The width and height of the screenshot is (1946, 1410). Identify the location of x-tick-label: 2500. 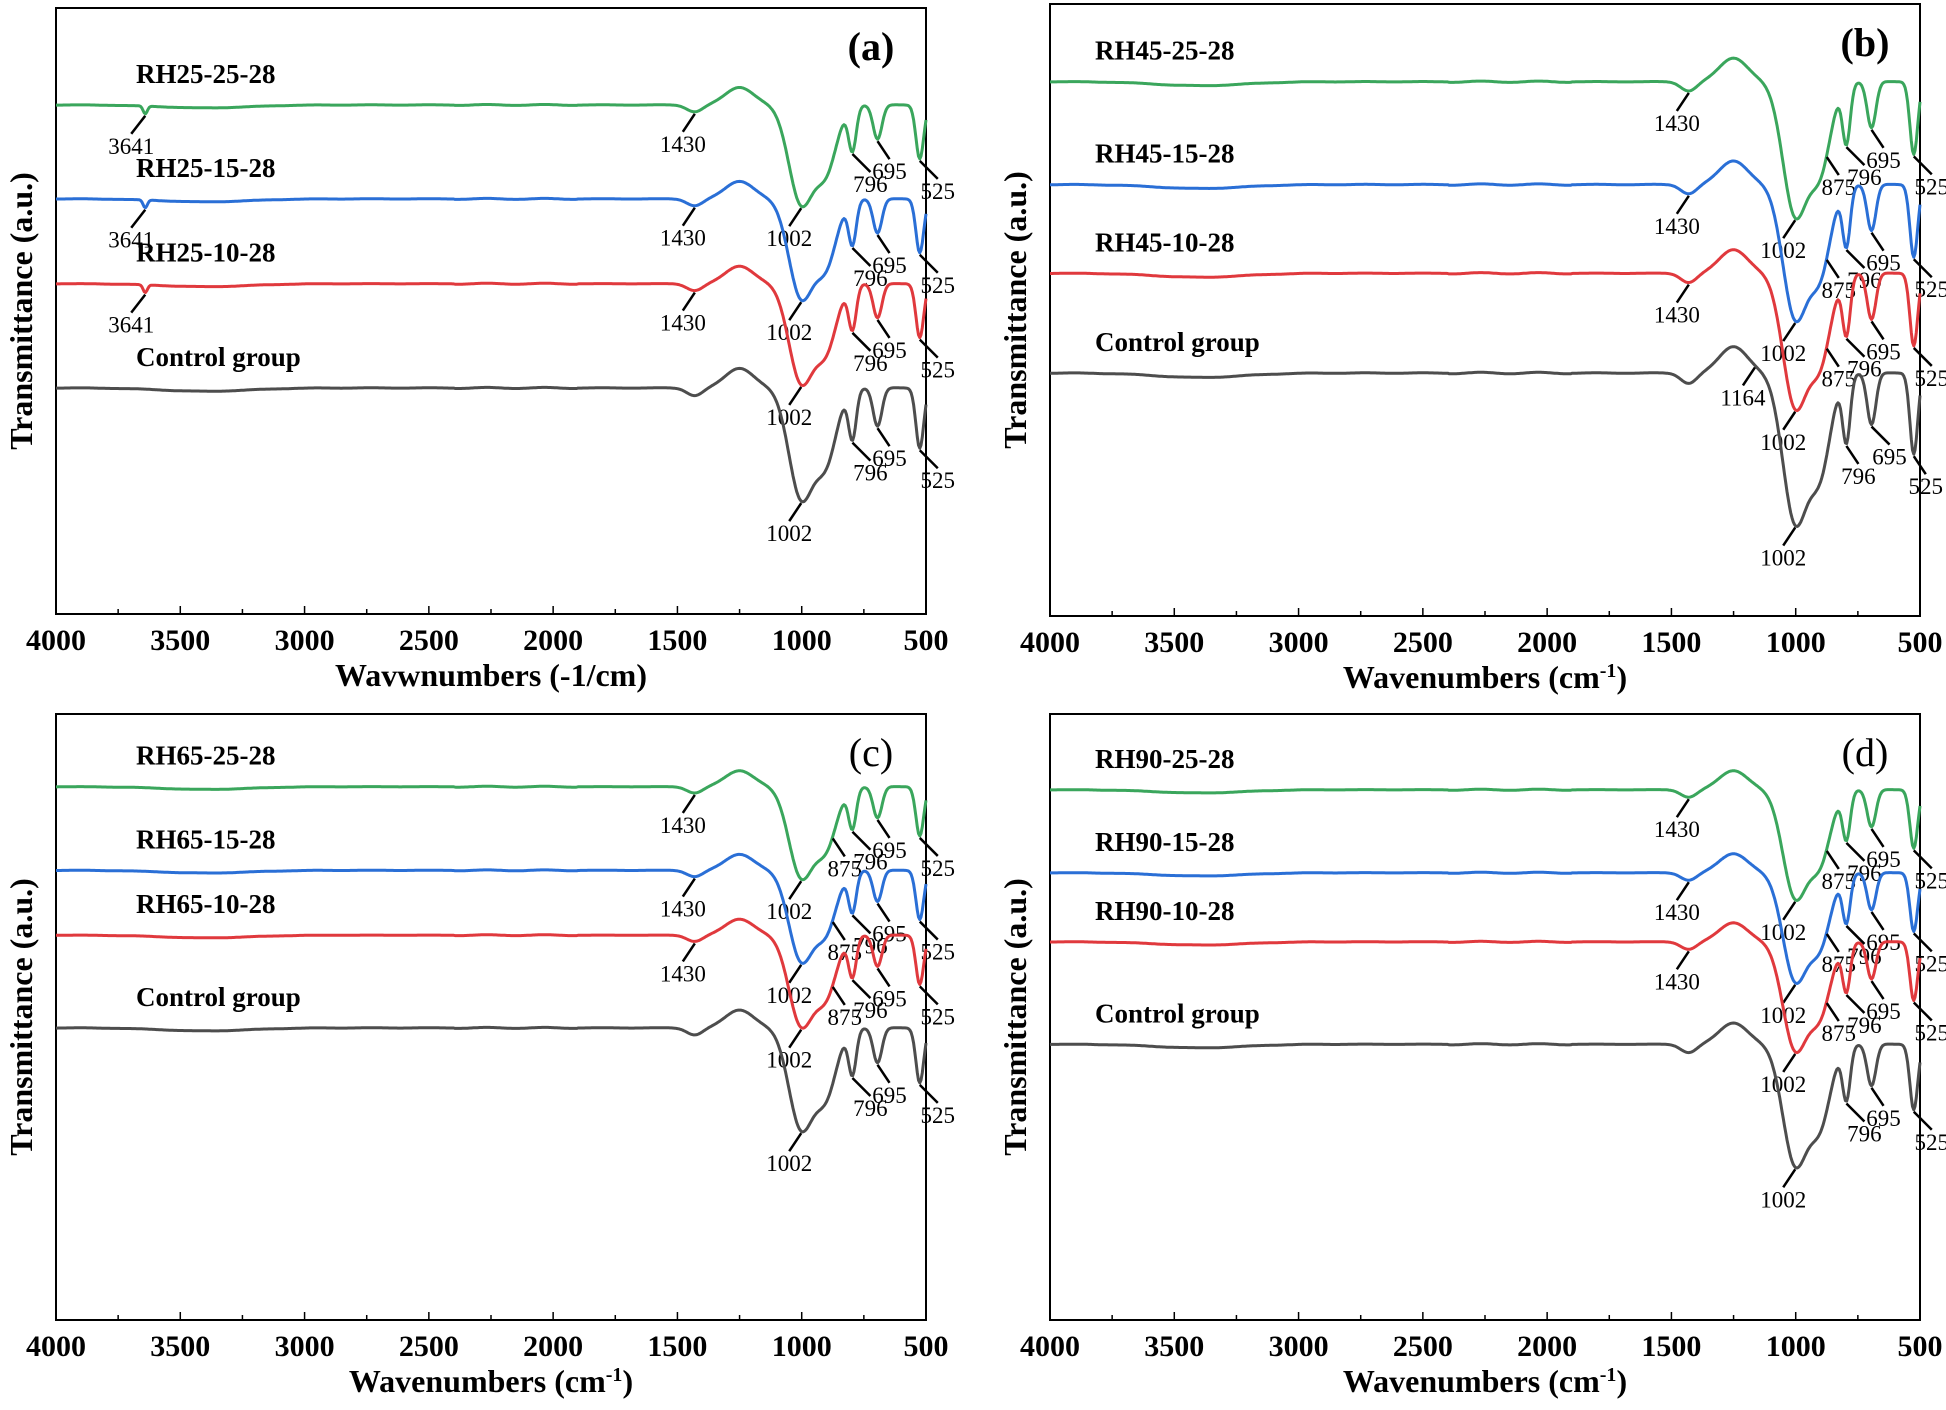
(429, 640).